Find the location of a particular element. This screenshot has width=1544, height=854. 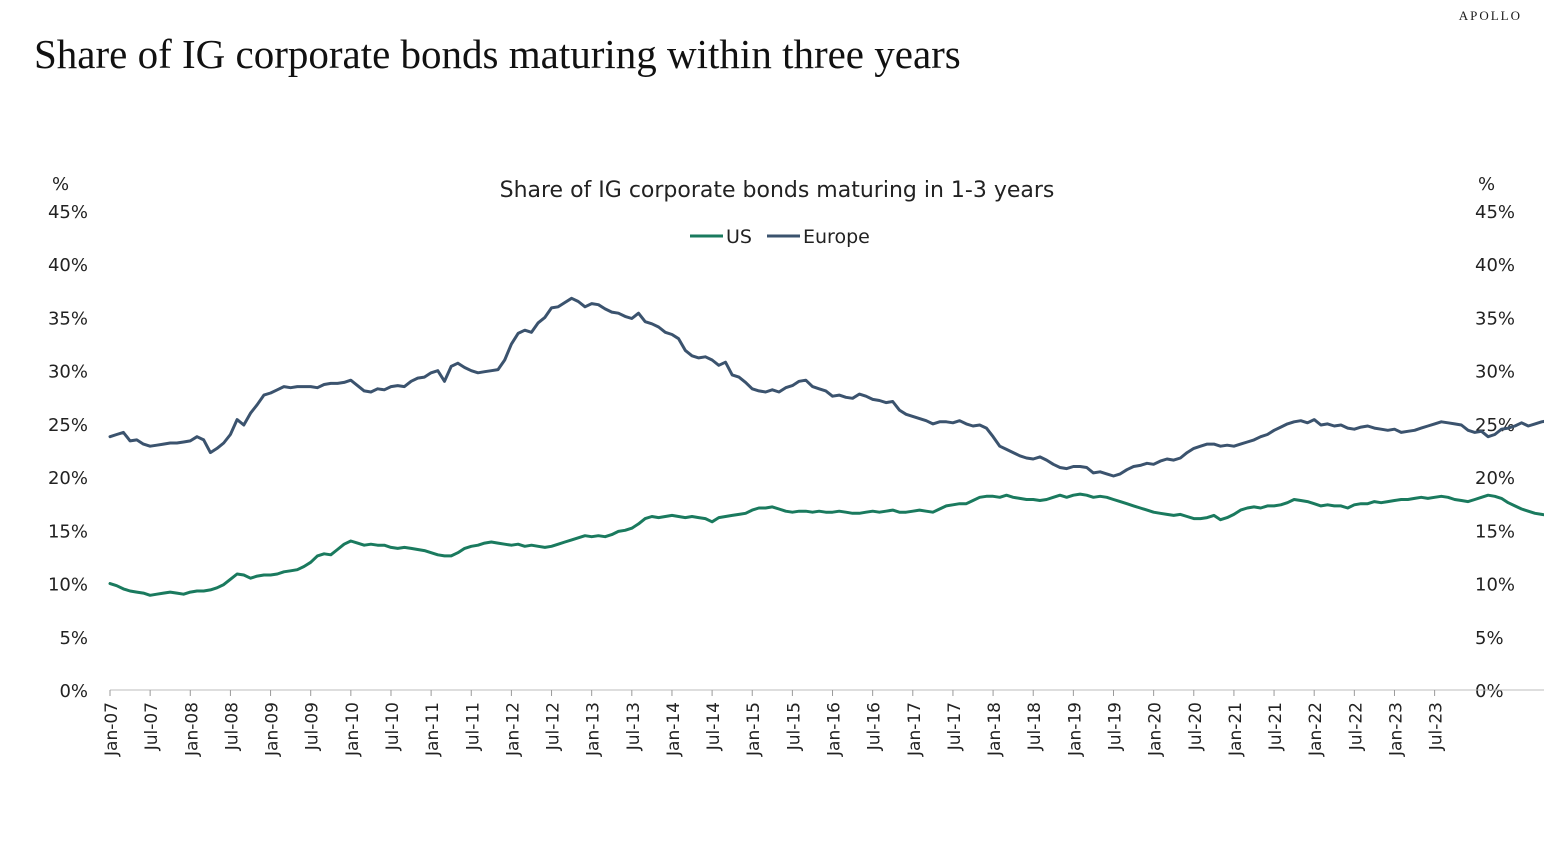

y-tick-left-label: 5% is located at coordinates (73, 638).